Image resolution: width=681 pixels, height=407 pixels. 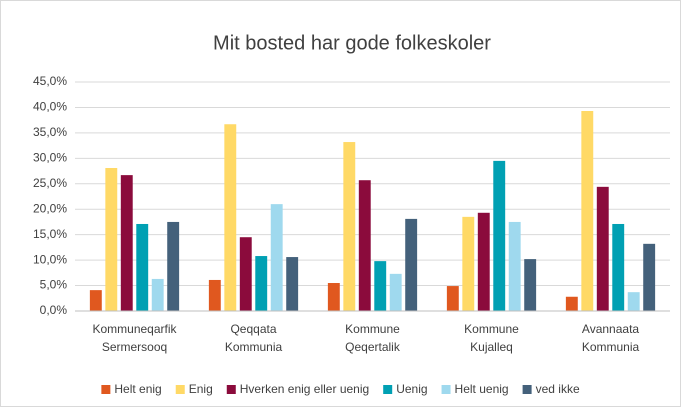 What do you see at coordinates (482, 389) in the screenshot?
I see `legend-label: Helt uenig` at bounding box center [482, 389].